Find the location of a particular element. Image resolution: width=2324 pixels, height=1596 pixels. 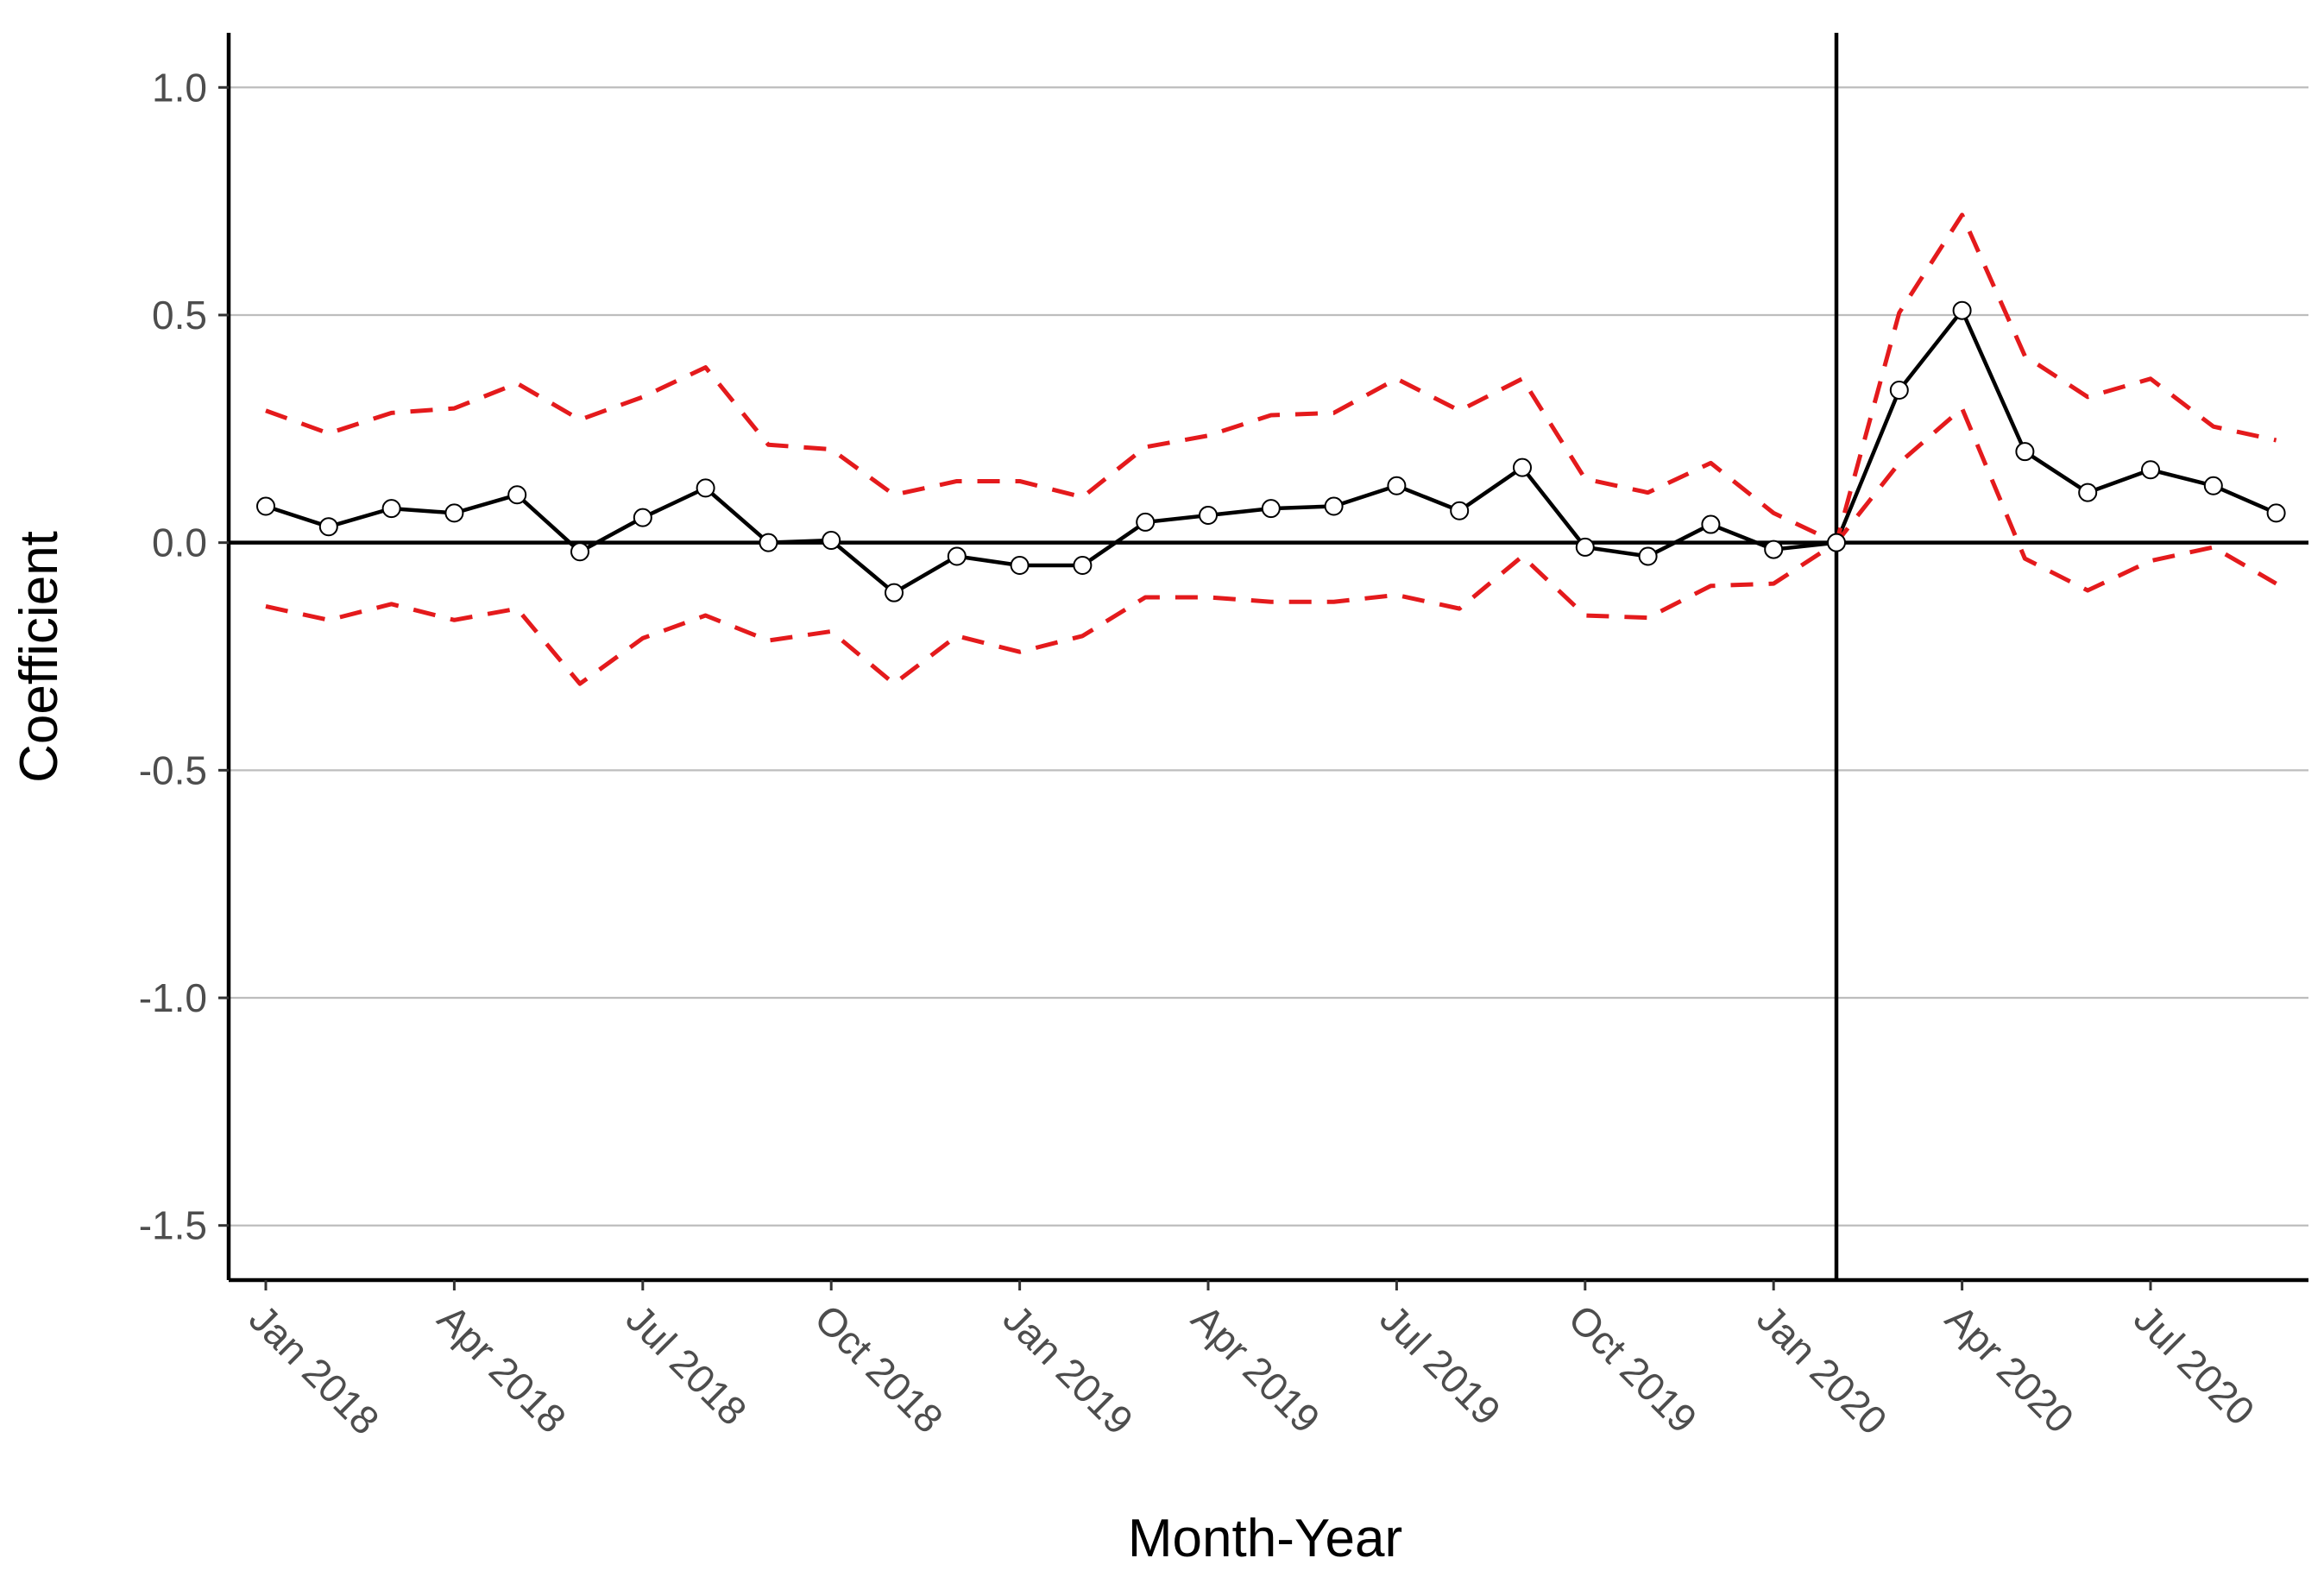

x-tick-label: Oct 2019 is located at coordinates (1633, 1368).